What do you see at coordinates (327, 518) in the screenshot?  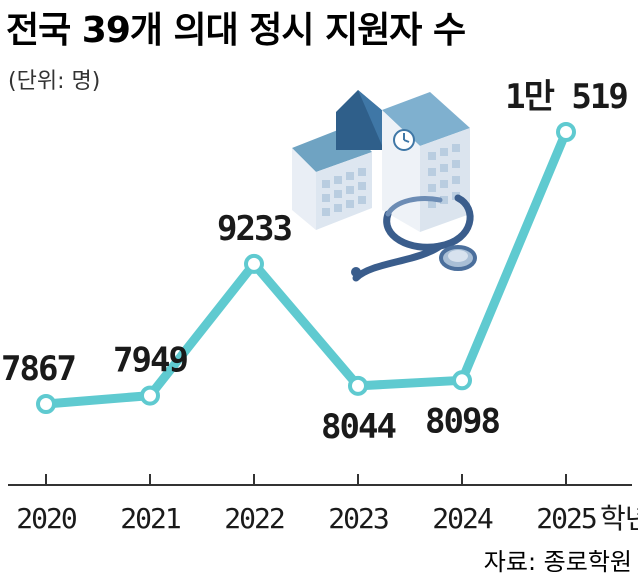 I see `x-tick-labels-group: 2020 2021 2022 2023 2024 2025학년도` at bounding box center [327, 518].